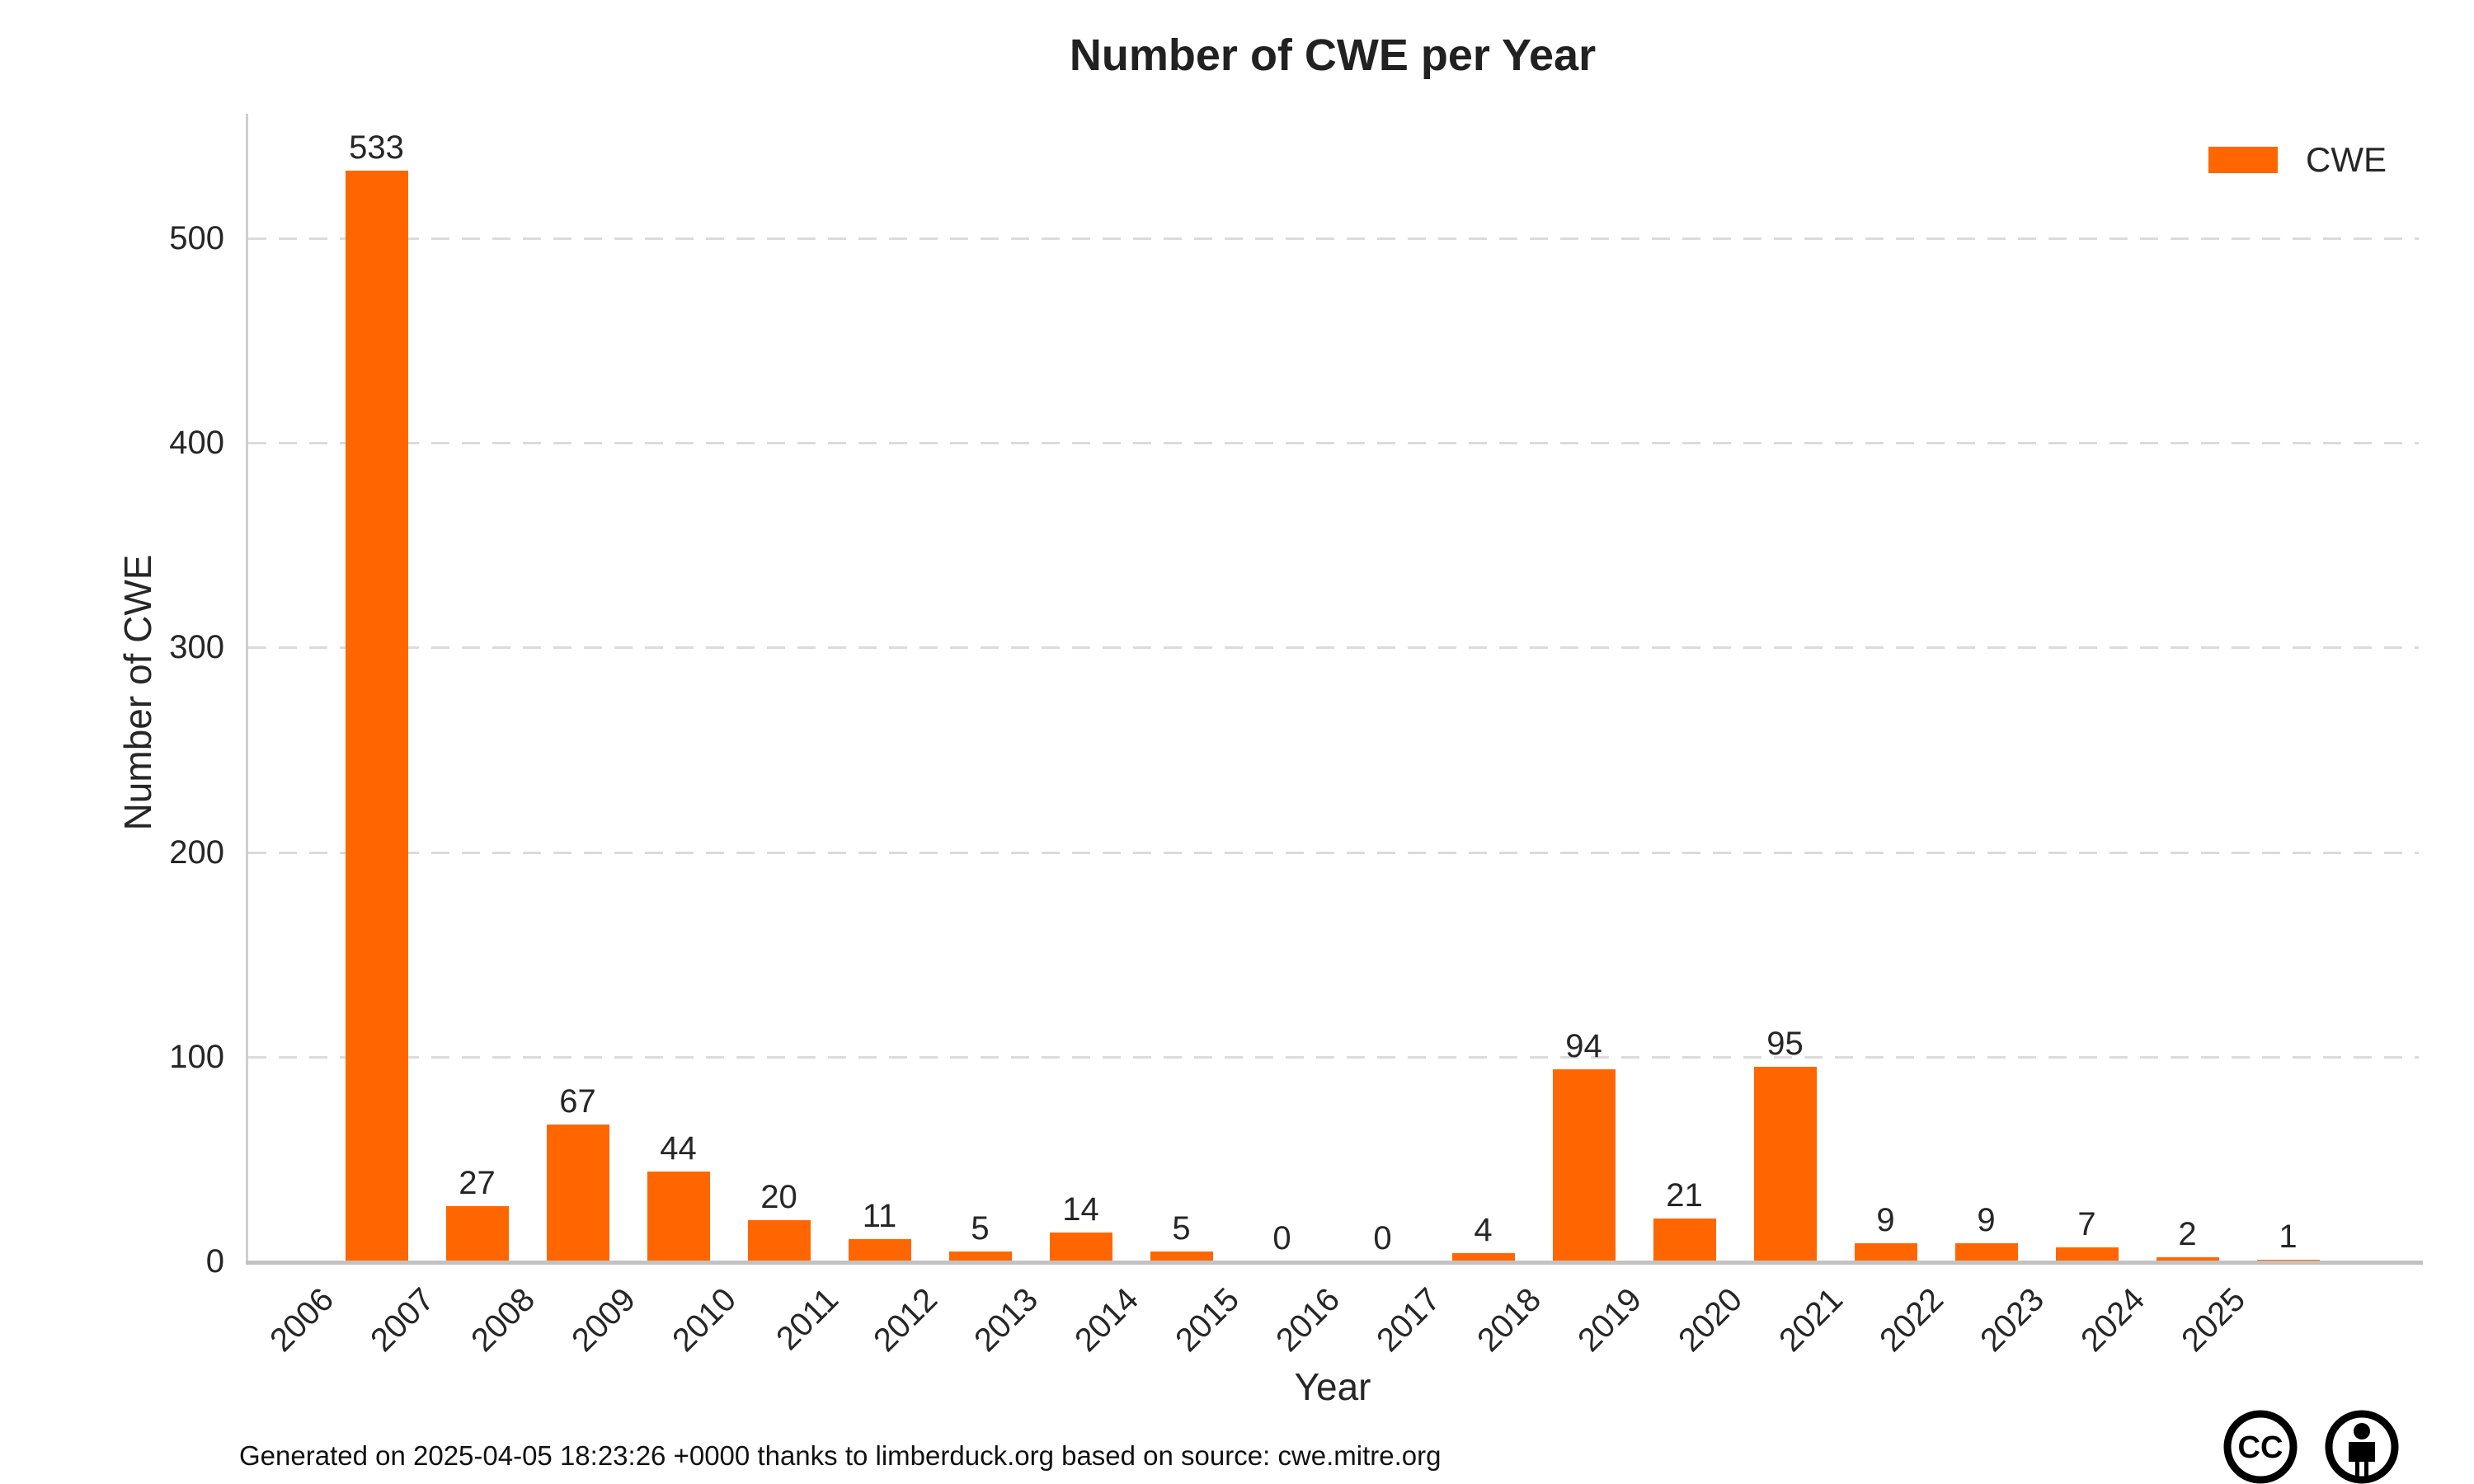  I want to click on bar-2011, so click(879, 1249).